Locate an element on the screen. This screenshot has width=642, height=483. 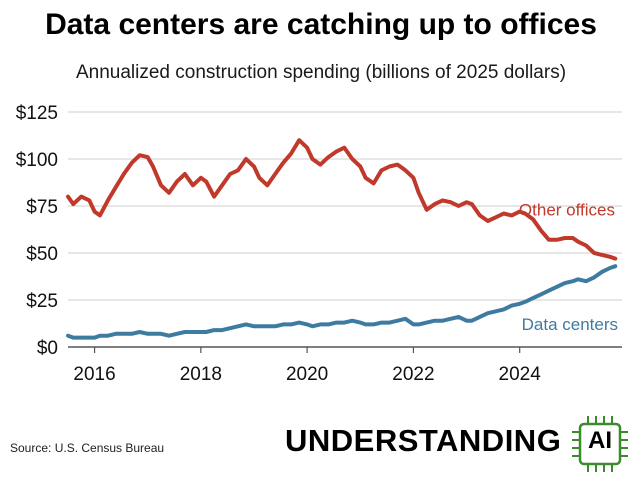
series-line is located at coordinates (342, 302).